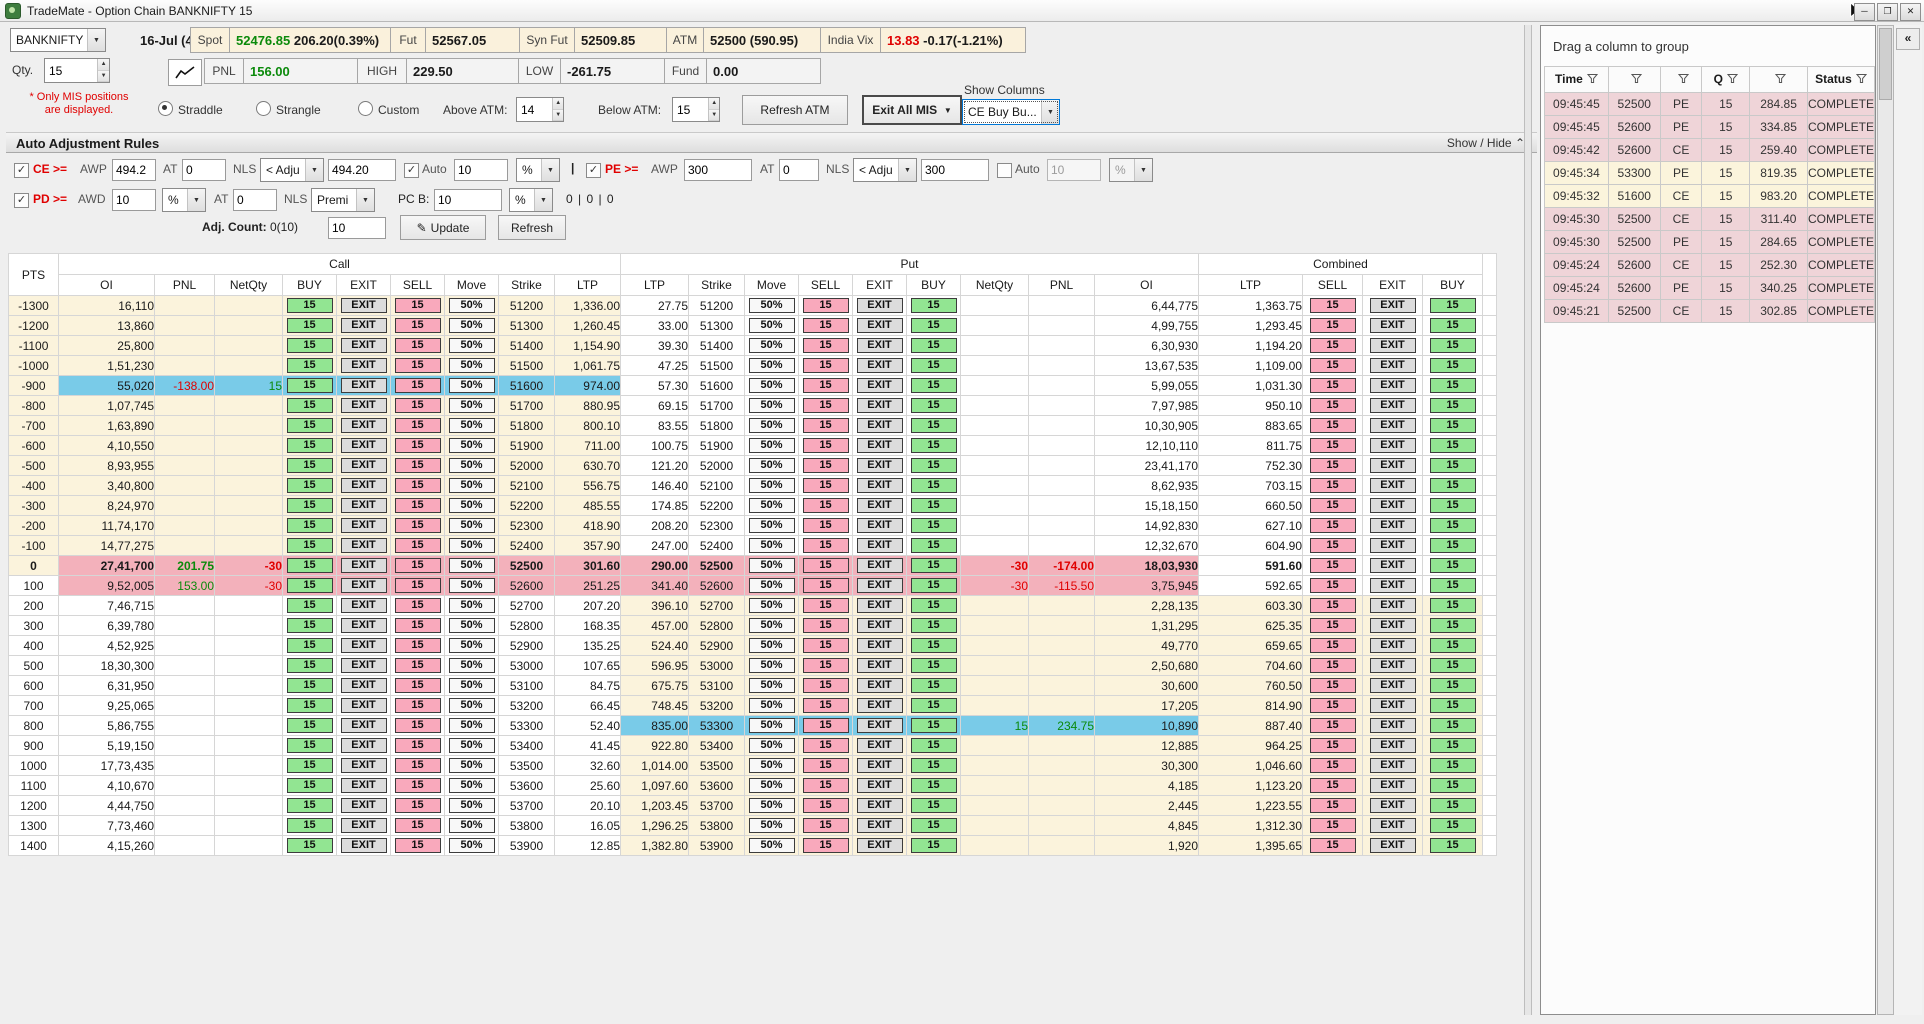 The height and width of the screenshot is (1024, 1924). Describe the element at coordinates (1576, 79) in the screenshot. I see `orders-col-time: Time` at that location.